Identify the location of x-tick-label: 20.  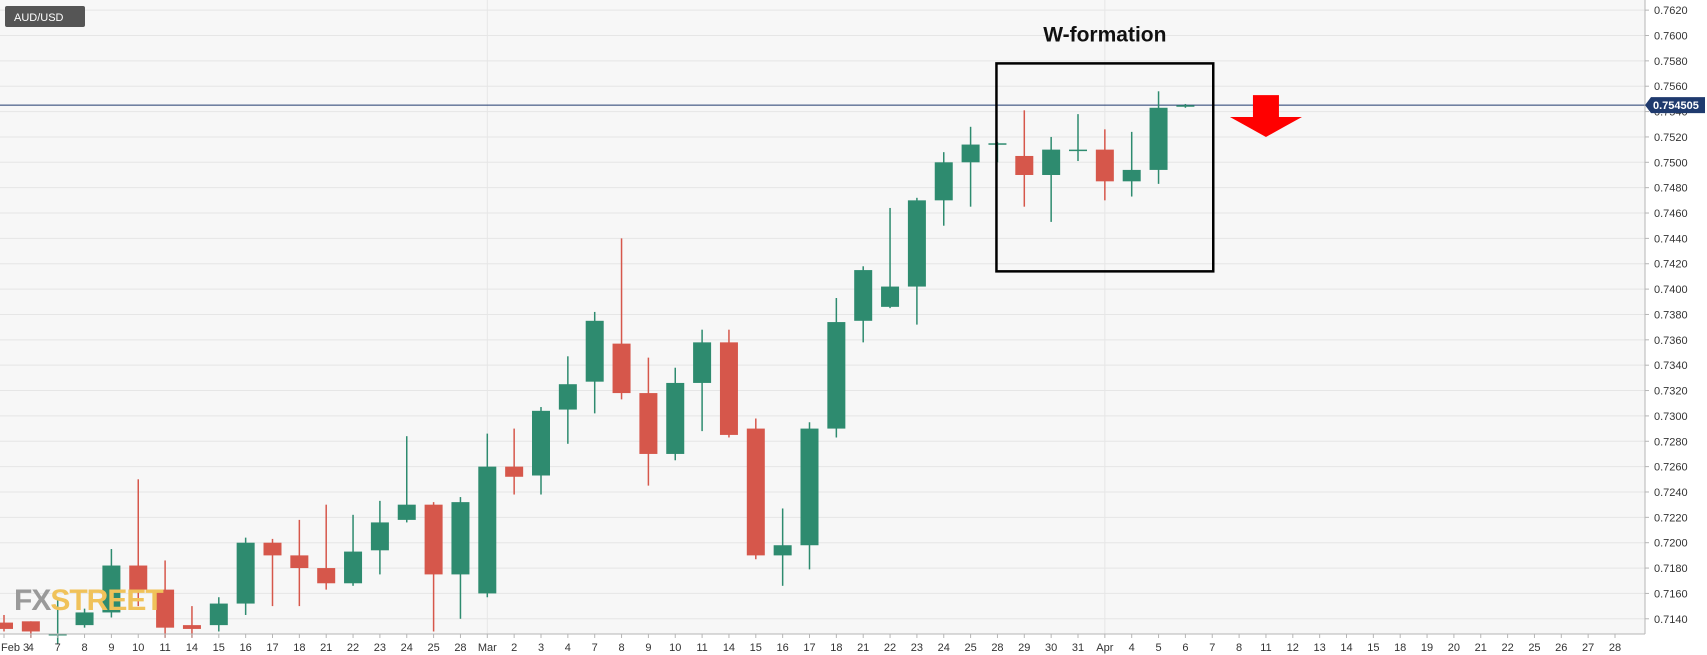
(1454, 648).